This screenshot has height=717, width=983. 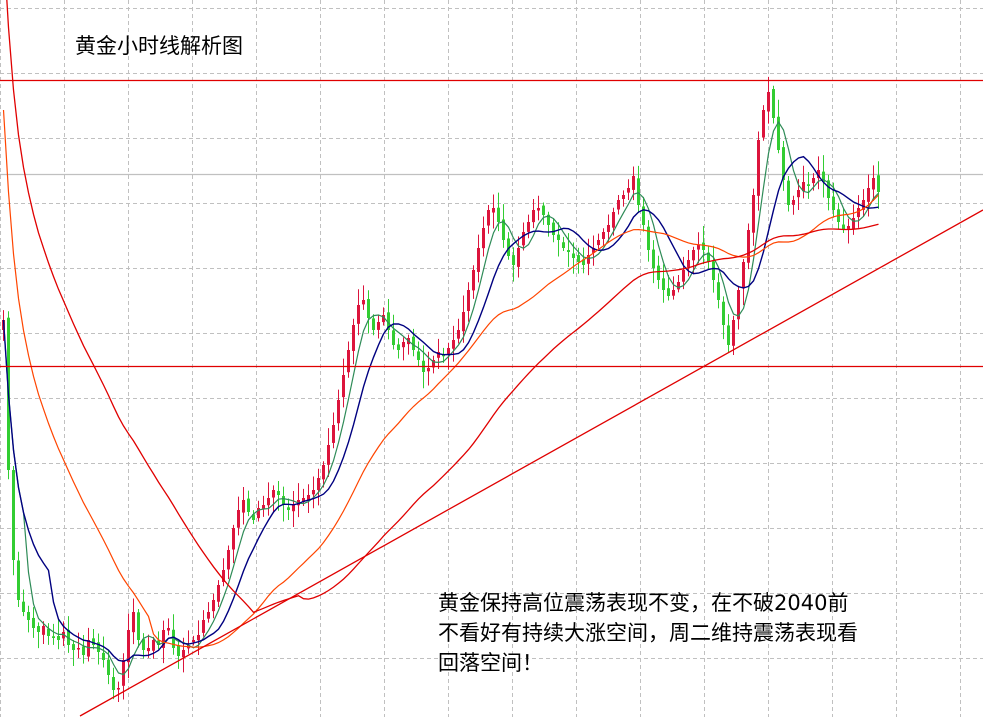 What do you see at coordinates (643, 603) in the screenshot?
I see `analysis-note-line-1: 黄金保持高位震荡表现不变，在不破2040前` at bounding box center [643, 603].